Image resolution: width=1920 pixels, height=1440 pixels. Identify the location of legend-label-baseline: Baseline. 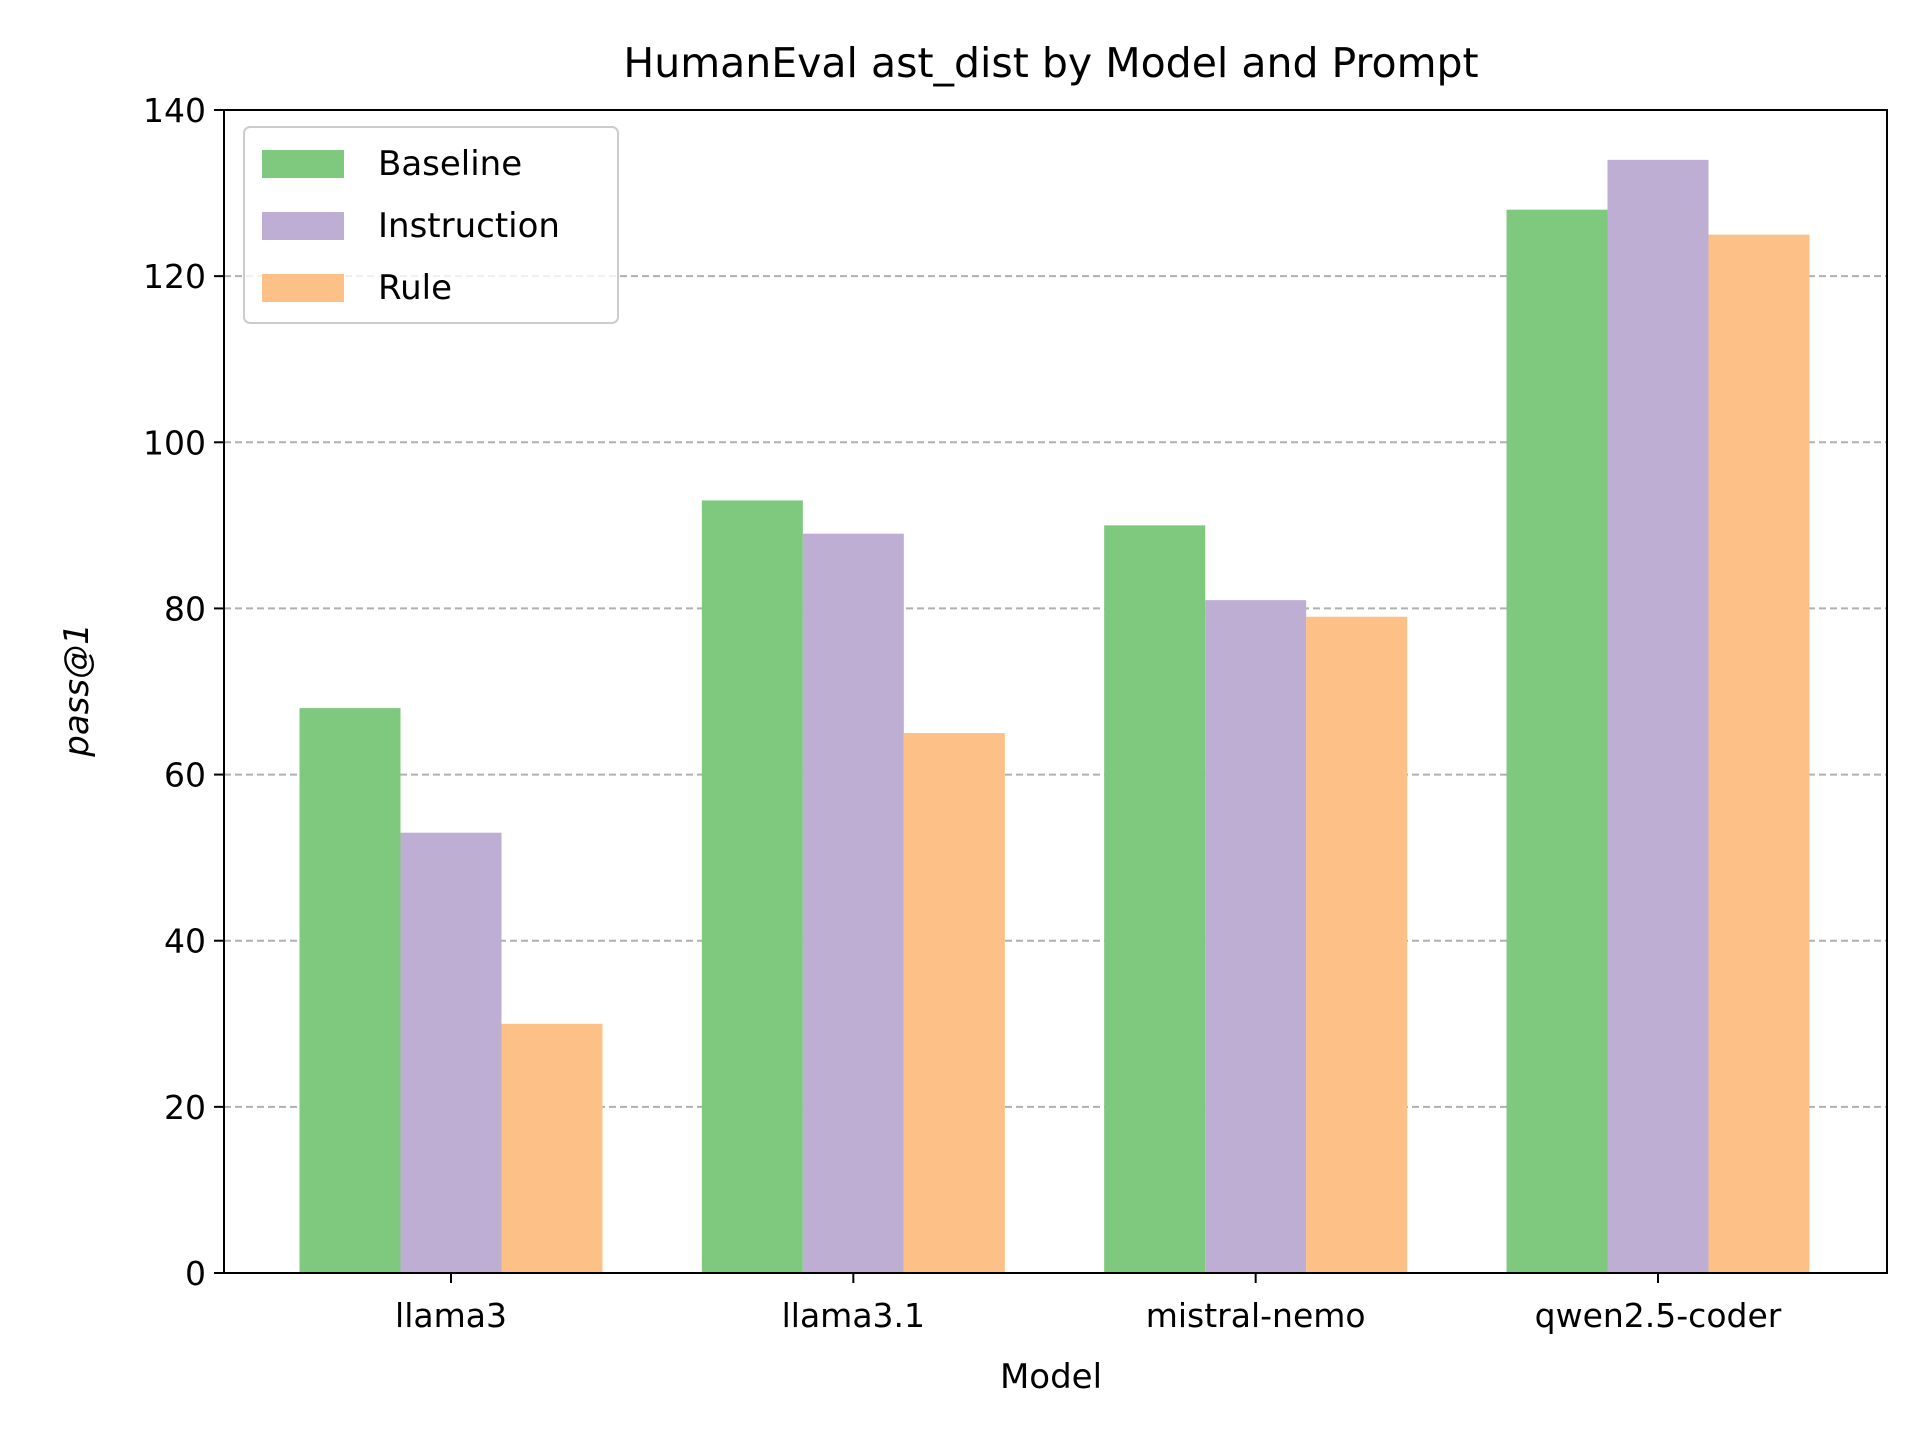
(450, 164).